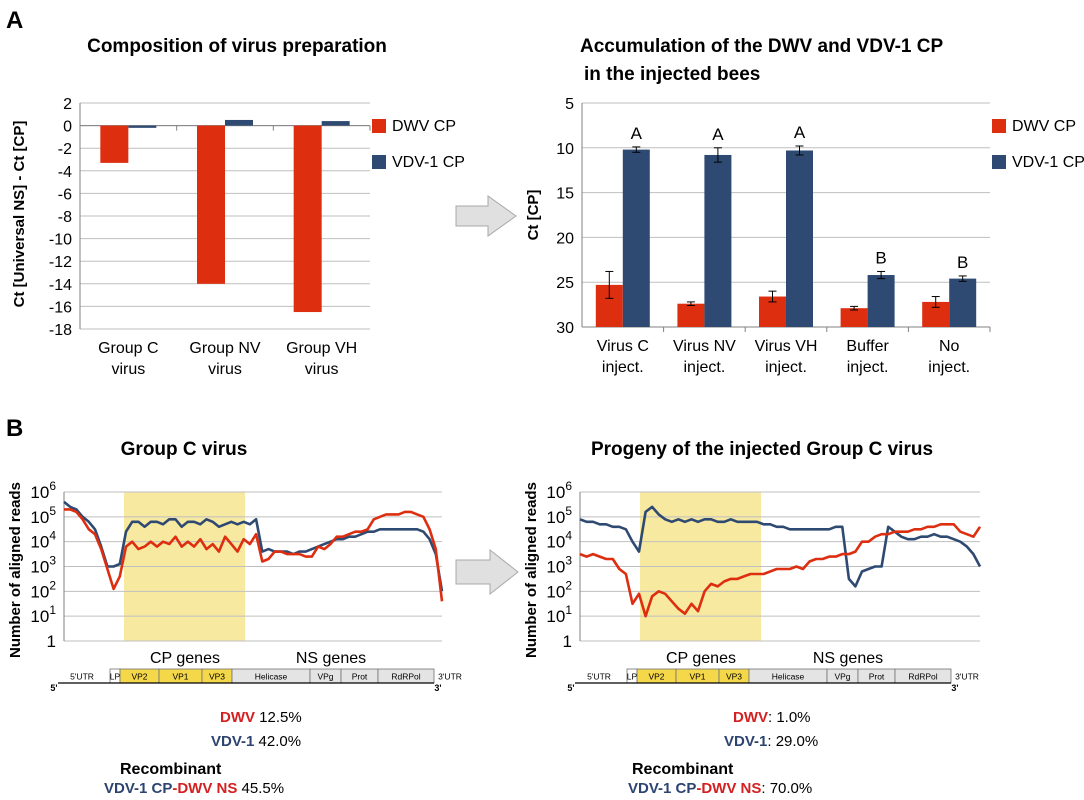  I want to click on y-tick-label: -14, so click(60, 285).